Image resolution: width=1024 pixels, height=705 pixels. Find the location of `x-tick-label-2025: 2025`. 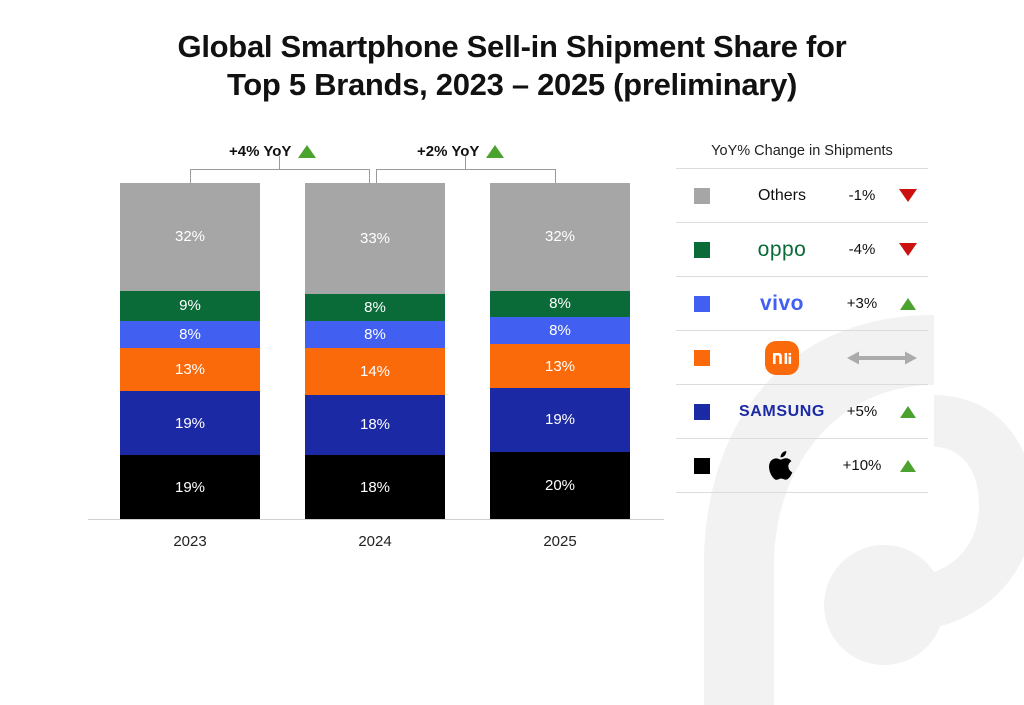

x-tick-label-2025: 2025 is located at coordinates (560, 541).